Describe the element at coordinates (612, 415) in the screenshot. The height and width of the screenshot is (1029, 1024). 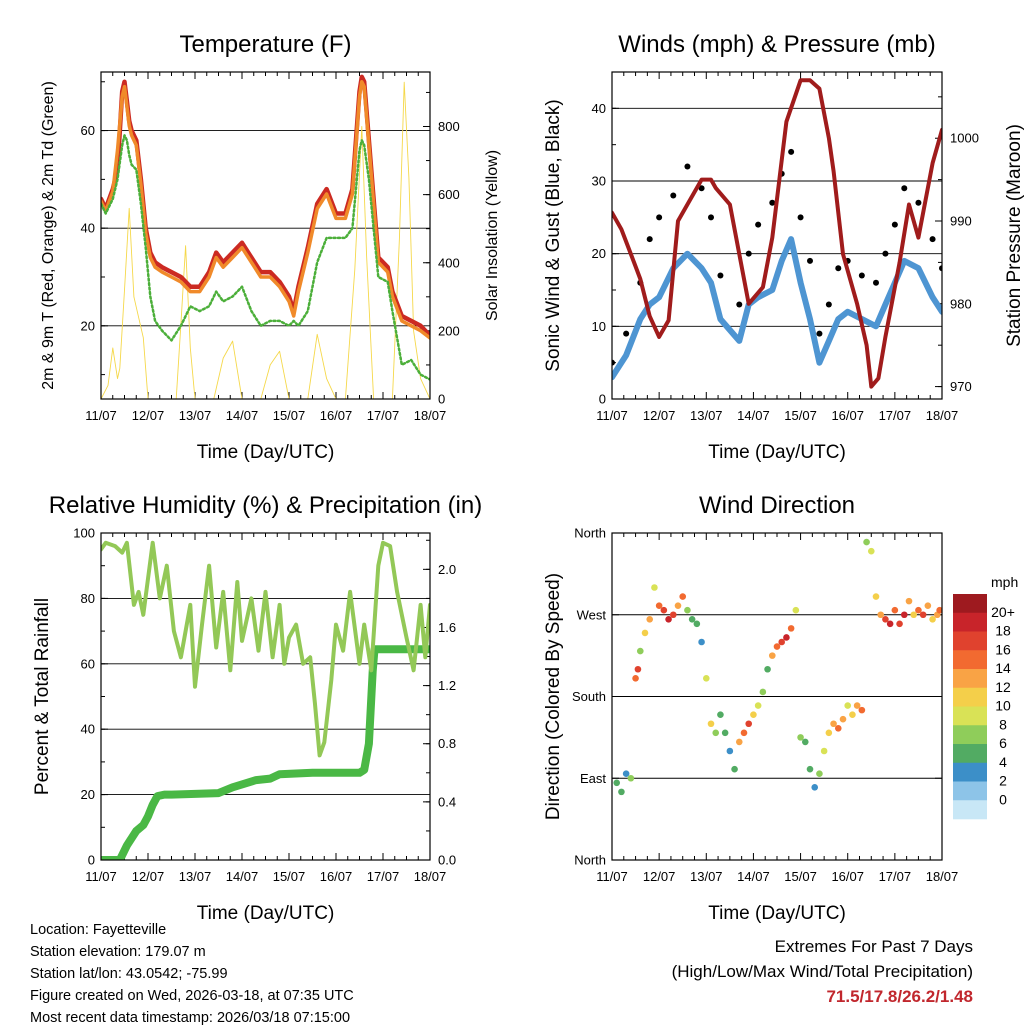
I see `x-tick-label: 11/07` at that location.